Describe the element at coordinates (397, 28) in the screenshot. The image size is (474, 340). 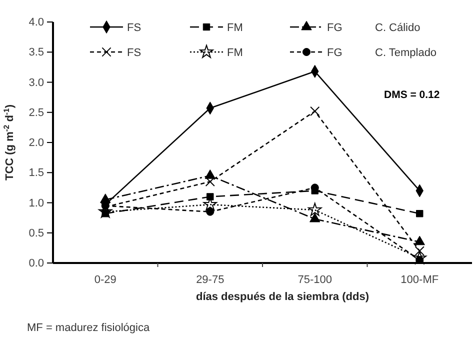
I see `annotation: C. Cálido` at that location.